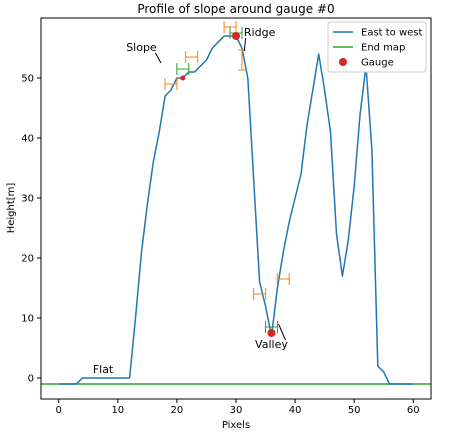 Image resolution: width=456 pixels, height=434 pixels. Describe the element at coordinates (413, 410) in the screenshot. I see `x-tick-label: 60` at that location.